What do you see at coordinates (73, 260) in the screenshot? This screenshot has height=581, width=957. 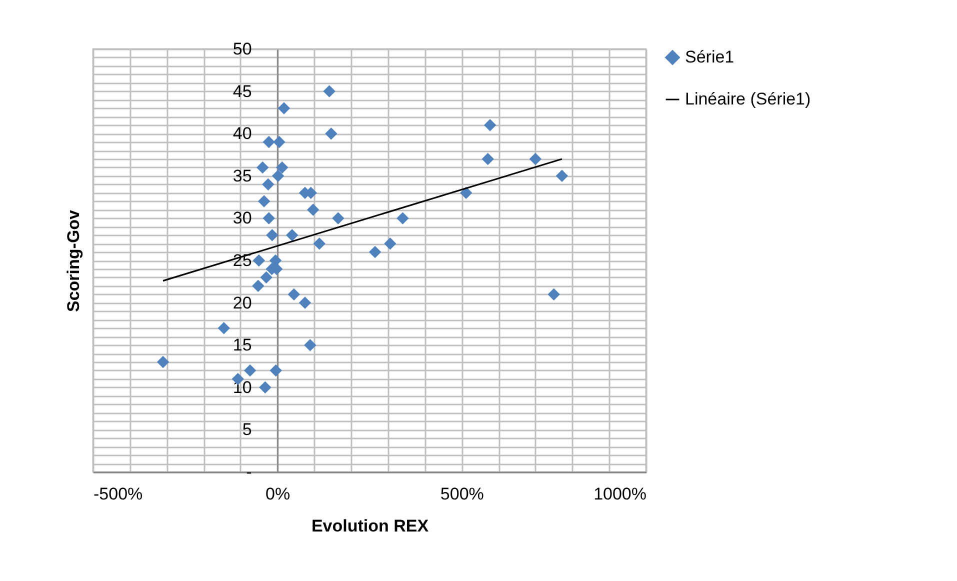 I see `y-axis-title: Scoring-Gov` at bounding box center [73, 260].